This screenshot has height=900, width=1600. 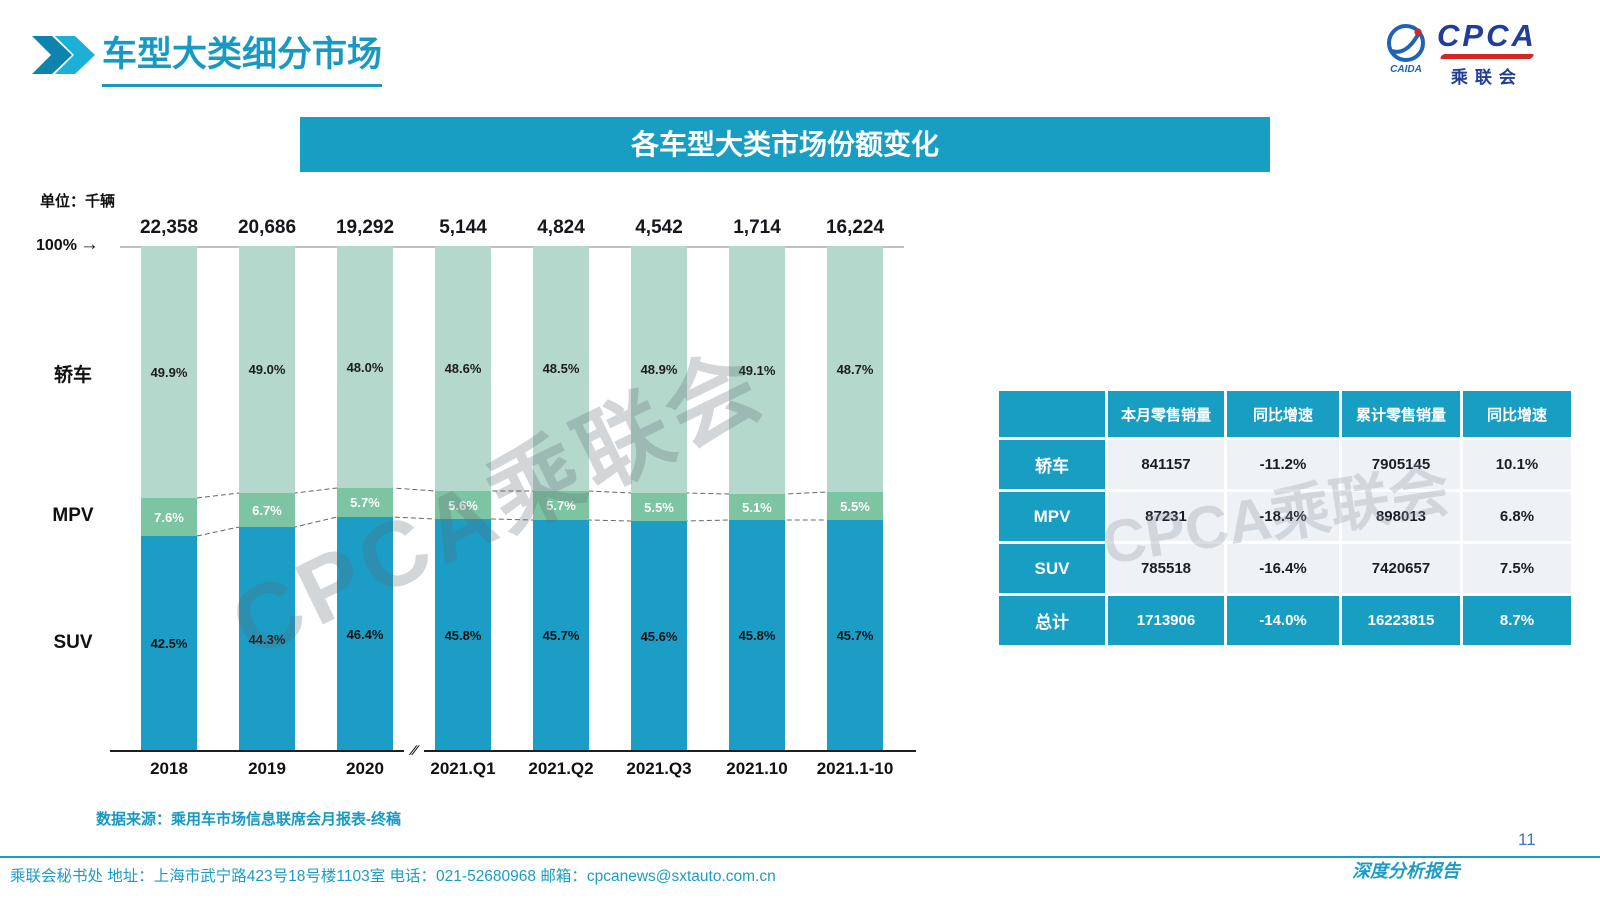 I want to click on table-row-MPV: MPV 87231 -18.4% 898013 6.8%, so click(x=1285, y=516).